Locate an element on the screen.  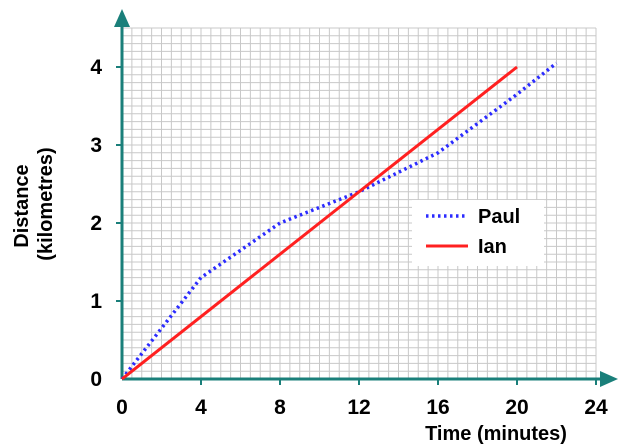
legend-label-paul: Paul is located at coordinates (499, 217).